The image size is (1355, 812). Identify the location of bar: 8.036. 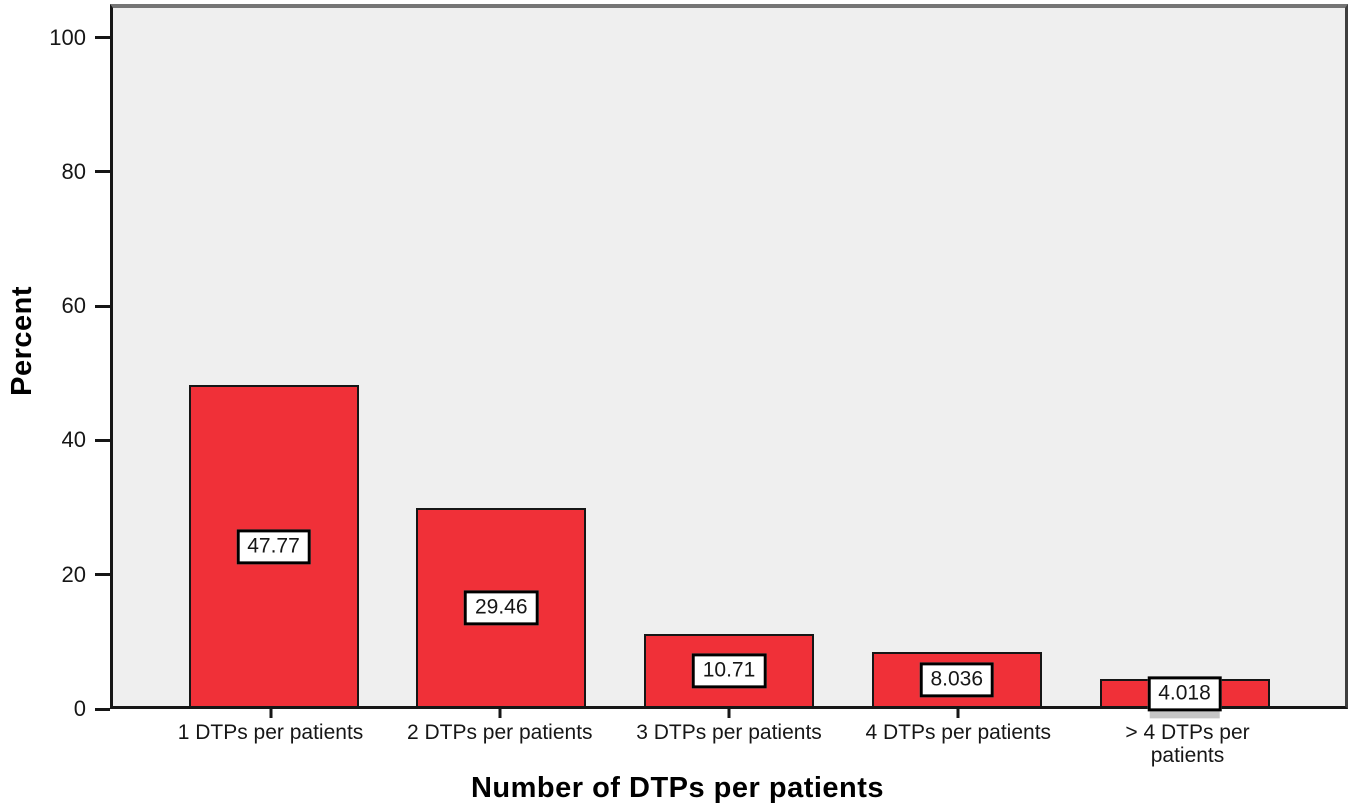
(956, 679).